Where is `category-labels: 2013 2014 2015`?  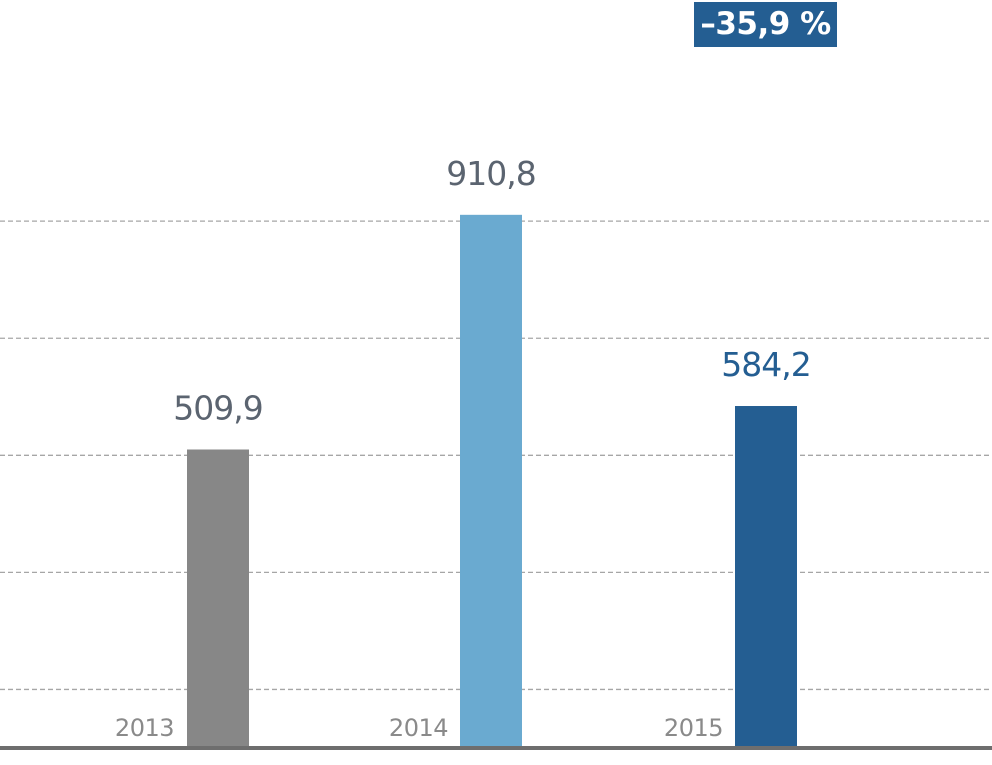 category-labels: 2013 2014 2015 is located at coordinates (419, 728).